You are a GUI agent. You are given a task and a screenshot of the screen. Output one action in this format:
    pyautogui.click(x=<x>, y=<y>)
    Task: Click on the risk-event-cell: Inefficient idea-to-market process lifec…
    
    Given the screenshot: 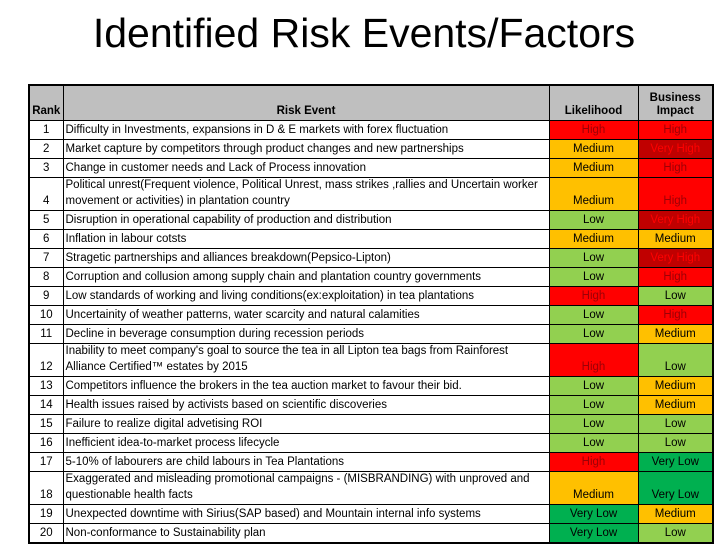 What is the action you would take?
    pyautogui.click(x=306, y=443)
    